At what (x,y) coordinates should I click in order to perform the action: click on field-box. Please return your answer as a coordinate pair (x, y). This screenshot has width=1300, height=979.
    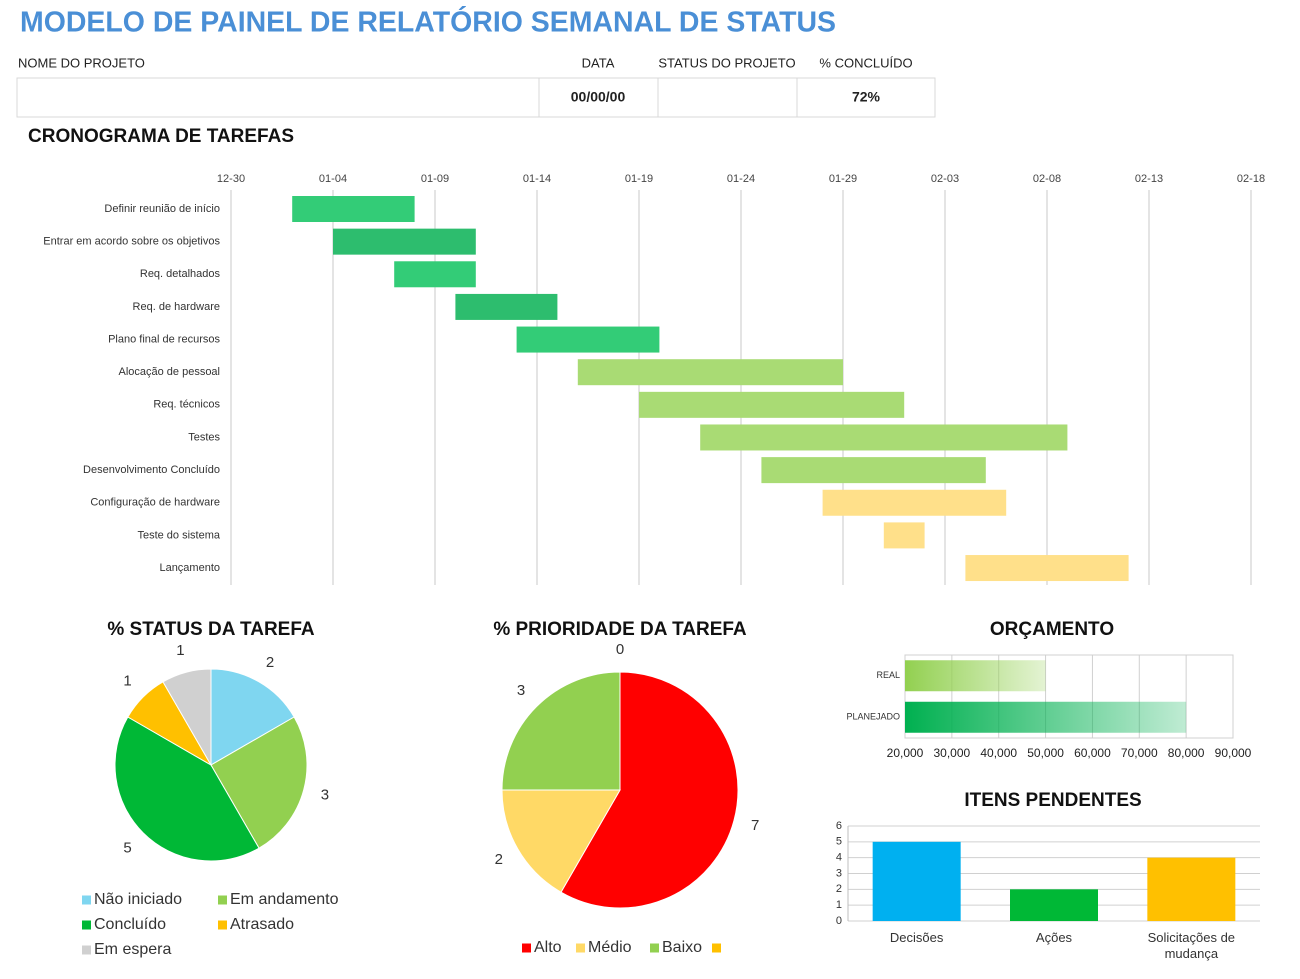
    Looking at the image, I should click on (476, 97).